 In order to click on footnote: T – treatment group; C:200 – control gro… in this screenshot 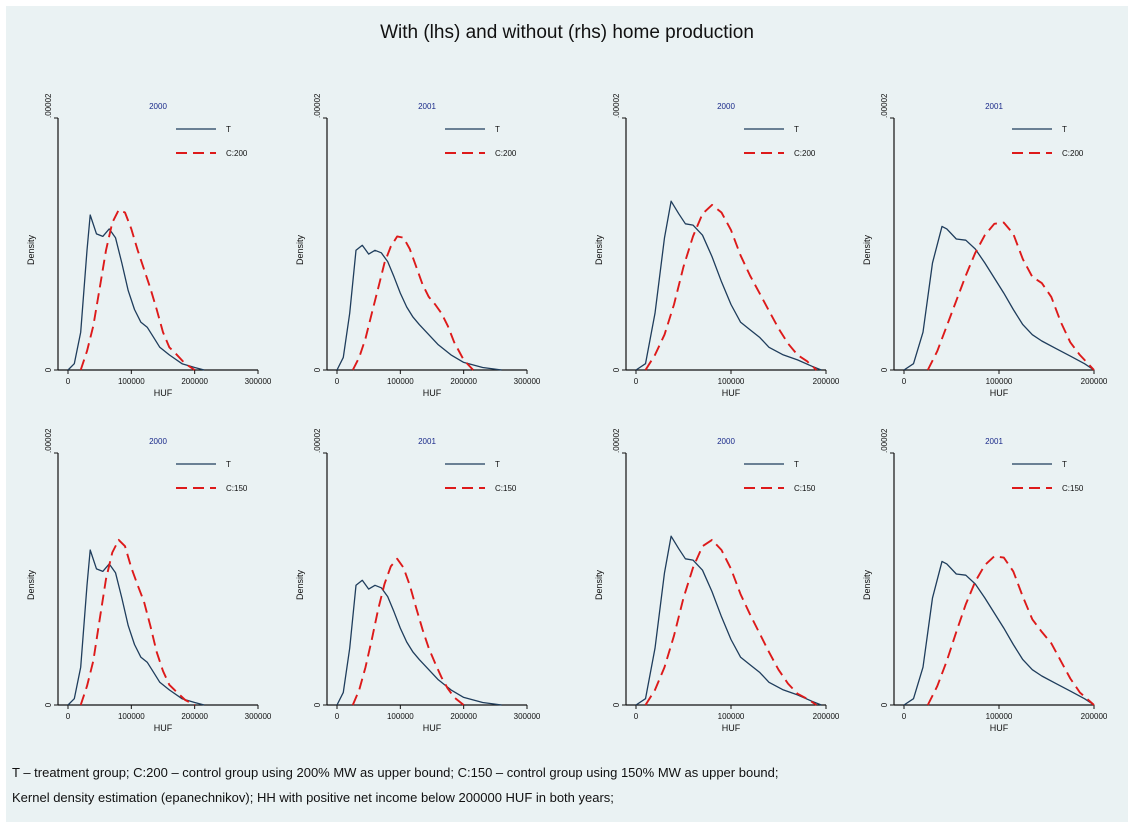, I will do `click(567, 785)`.